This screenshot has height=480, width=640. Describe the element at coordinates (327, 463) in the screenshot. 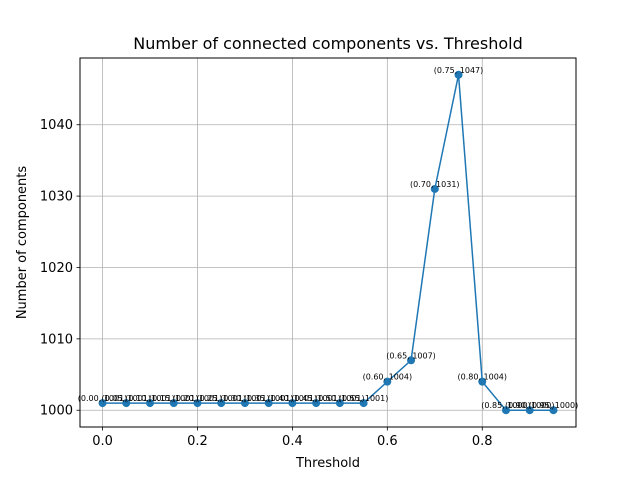

I see `x-axis-label: Threshold` at that location.